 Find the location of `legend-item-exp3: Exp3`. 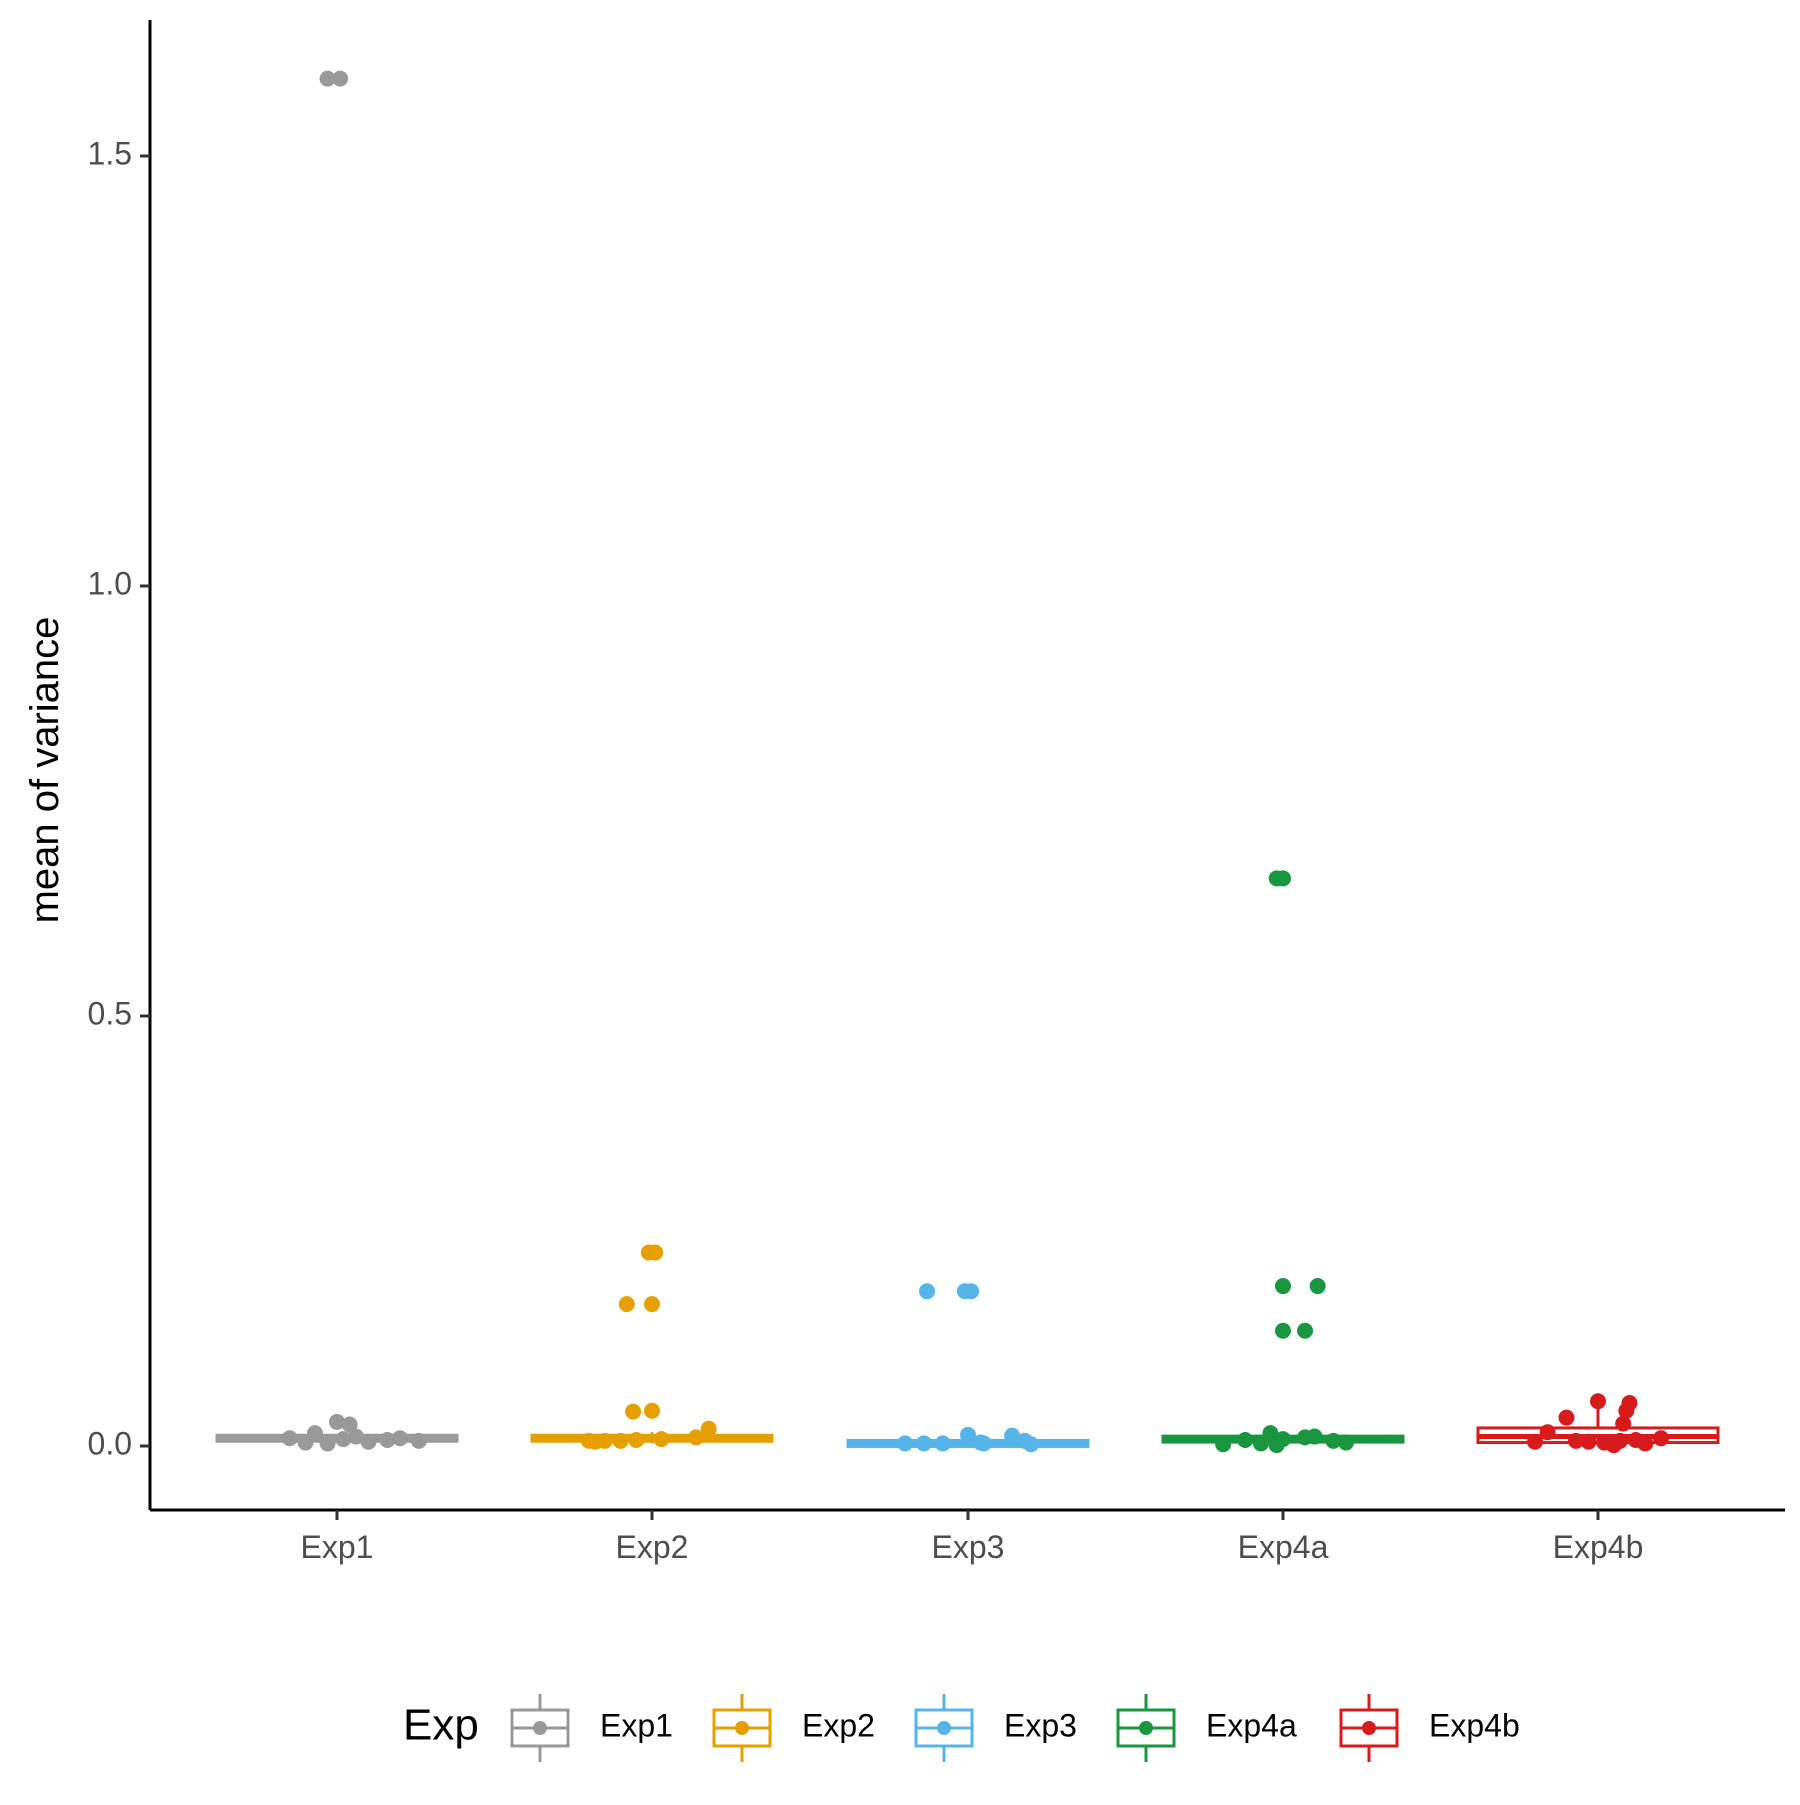

legend-item-exp3: Exp3 is located at coordinates (995, 1728).